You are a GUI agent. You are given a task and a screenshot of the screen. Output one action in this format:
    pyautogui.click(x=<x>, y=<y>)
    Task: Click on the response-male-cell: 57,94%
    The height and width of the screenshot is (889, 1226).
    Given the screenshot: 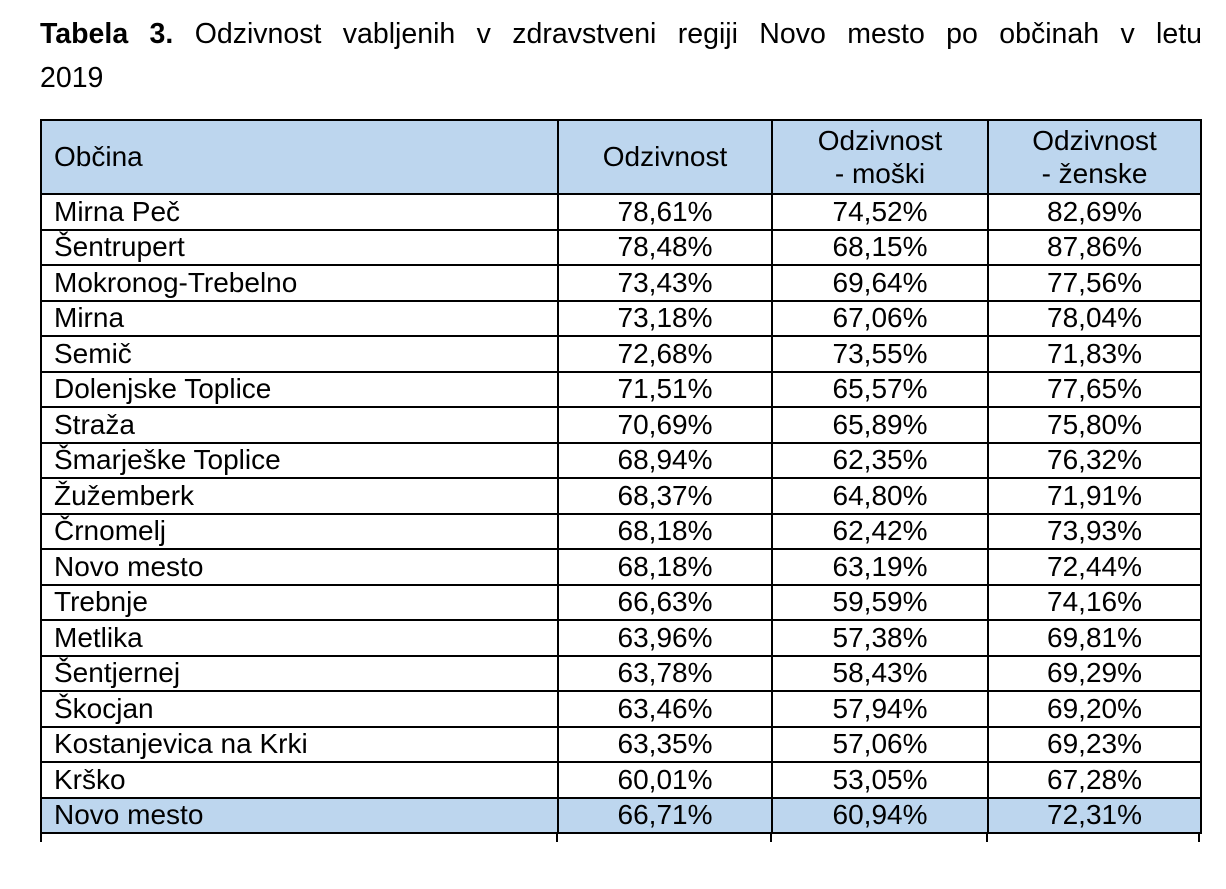 What is the action you would take?
    pyautogui.click(x=880, y=709)
    